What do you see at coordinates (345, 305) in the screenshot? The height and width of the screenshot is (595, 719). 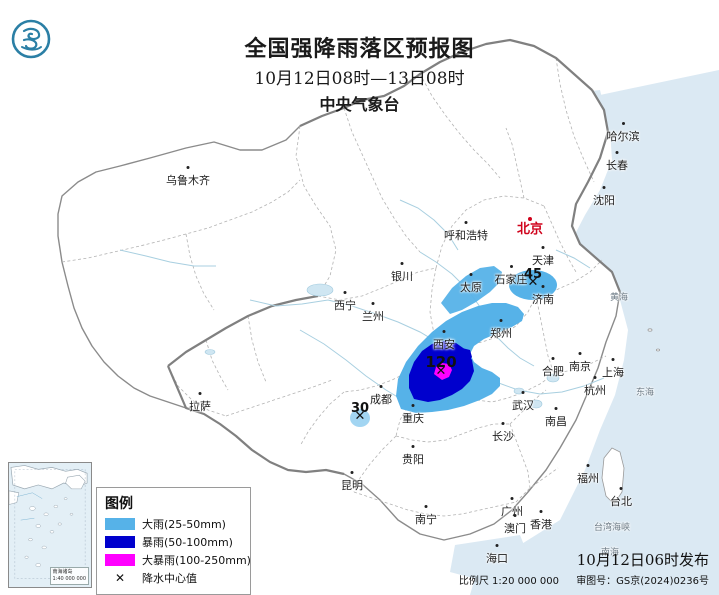 I see `city-name: 西宁` at bounding box center [345, 305].